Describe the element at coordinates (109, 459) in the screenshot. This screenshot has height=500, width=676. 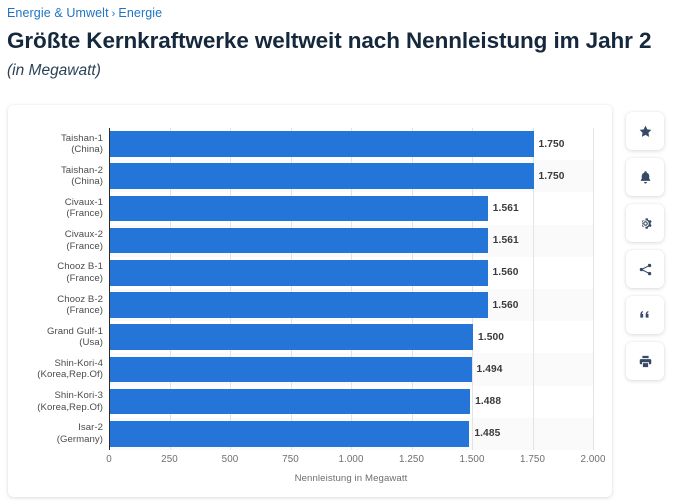
I see `x-tick-label: 0` at that location.